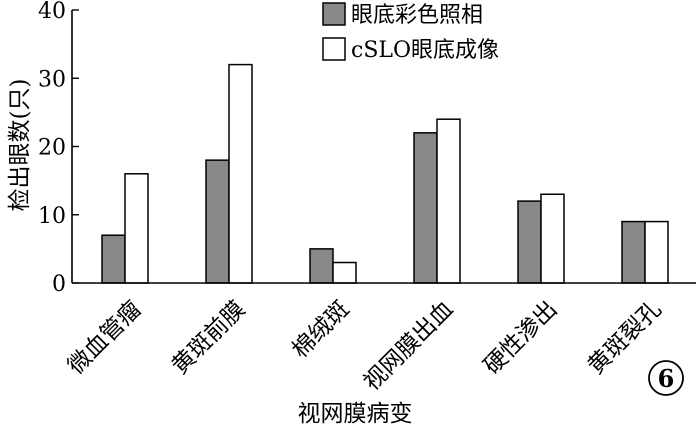 The width and height of the screenshot is (700, 436). Describe the element at coordinates (20, 145) in the screenshot. I see `y-axis-label: 检出眼数(只)` at that location.